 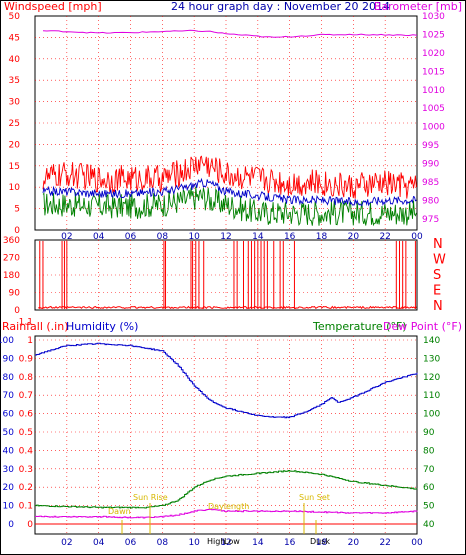 I want to click on wind-speed-tick-label: 5, so click(x=17, y=210).